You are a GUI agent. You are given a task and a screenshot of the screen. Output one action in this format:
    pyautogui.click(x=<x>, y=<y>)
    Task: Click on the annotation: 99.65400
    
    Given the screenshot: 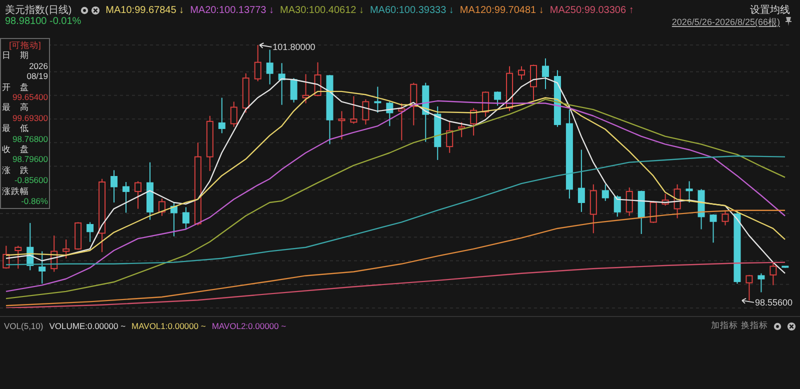 What is the action you would take?
    pyautogui.click(x=30, y=97)
    